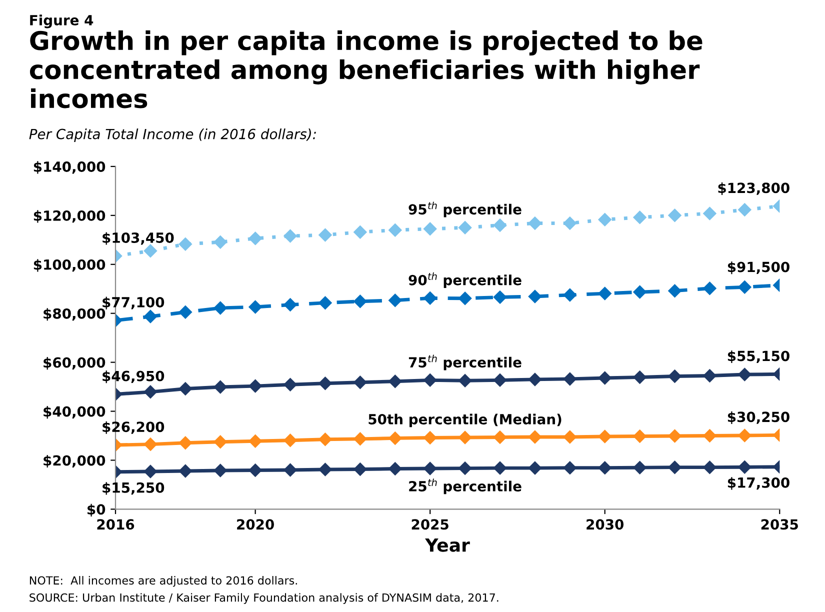 Image resolution: width=825 pixels, height=612 pixels. What do you see at coordinates (70, 216) in the screenshot?
I see `y-tick-label: $120,000` at bounding box center [70, 216].